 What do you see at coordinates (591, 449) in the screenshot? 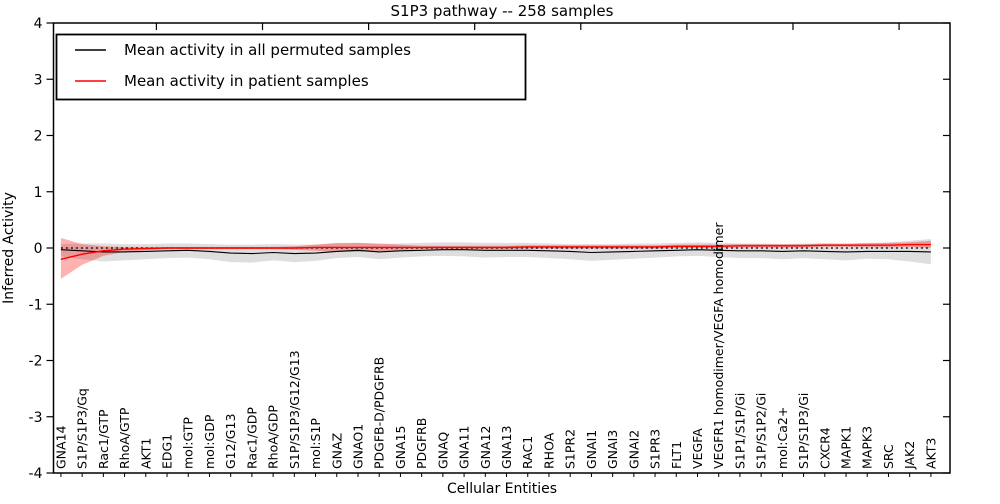
I see `x-tick-label: GNAI1` at bounding box center [591, 449].